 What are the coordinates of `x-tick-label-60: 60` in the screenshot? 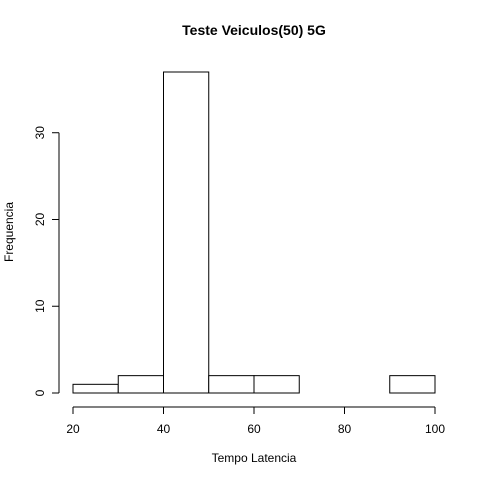 It's located at (254, 429).